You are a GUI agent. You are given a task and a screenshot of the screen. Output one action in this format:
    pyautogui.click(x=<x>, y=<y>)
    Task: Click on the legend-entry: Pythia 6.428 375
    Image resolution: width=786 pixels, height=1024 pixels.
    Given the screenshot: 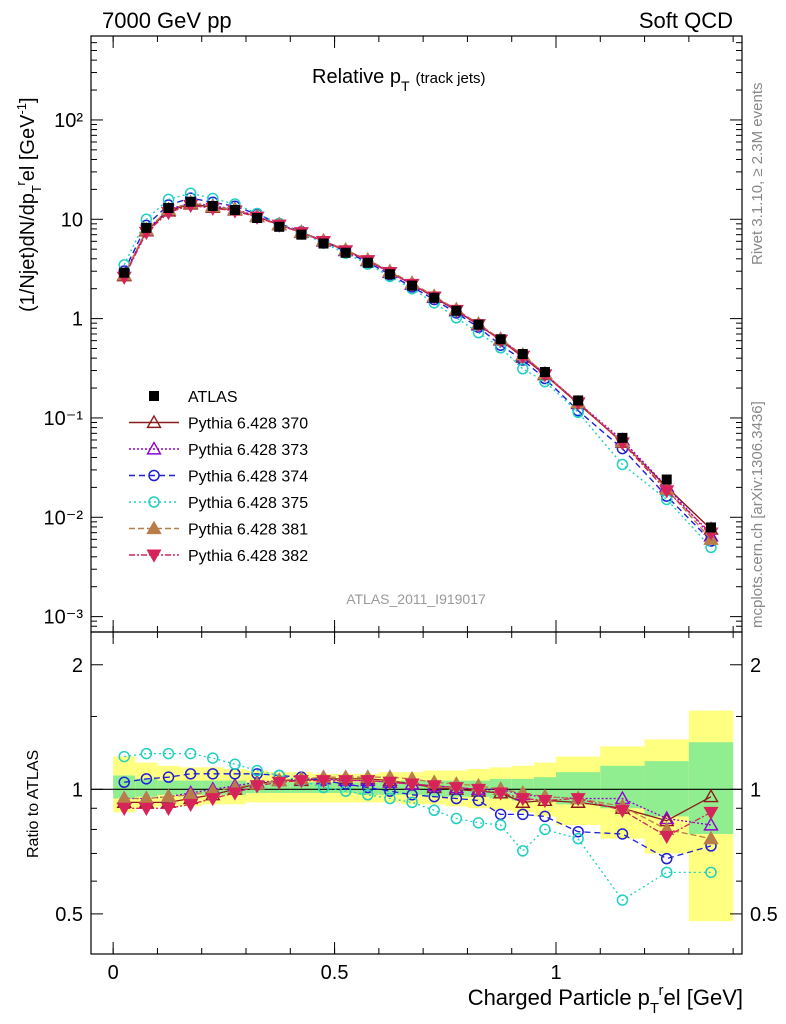 What is the action you would take?
    pyautogui.click(x=218, y=503)
    